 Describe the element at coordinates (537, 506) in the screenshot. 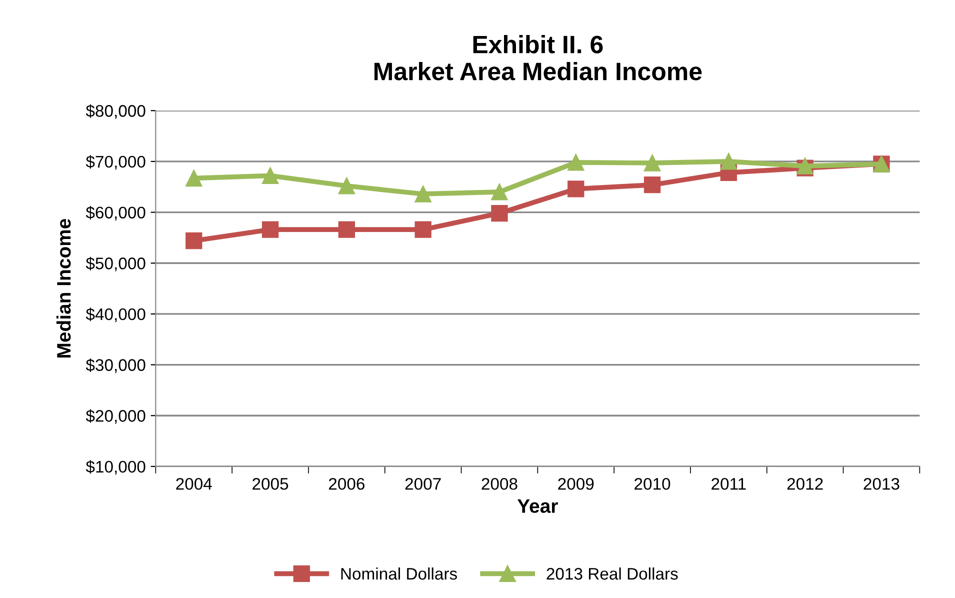

I see `x-axis-title: Year` at that location.